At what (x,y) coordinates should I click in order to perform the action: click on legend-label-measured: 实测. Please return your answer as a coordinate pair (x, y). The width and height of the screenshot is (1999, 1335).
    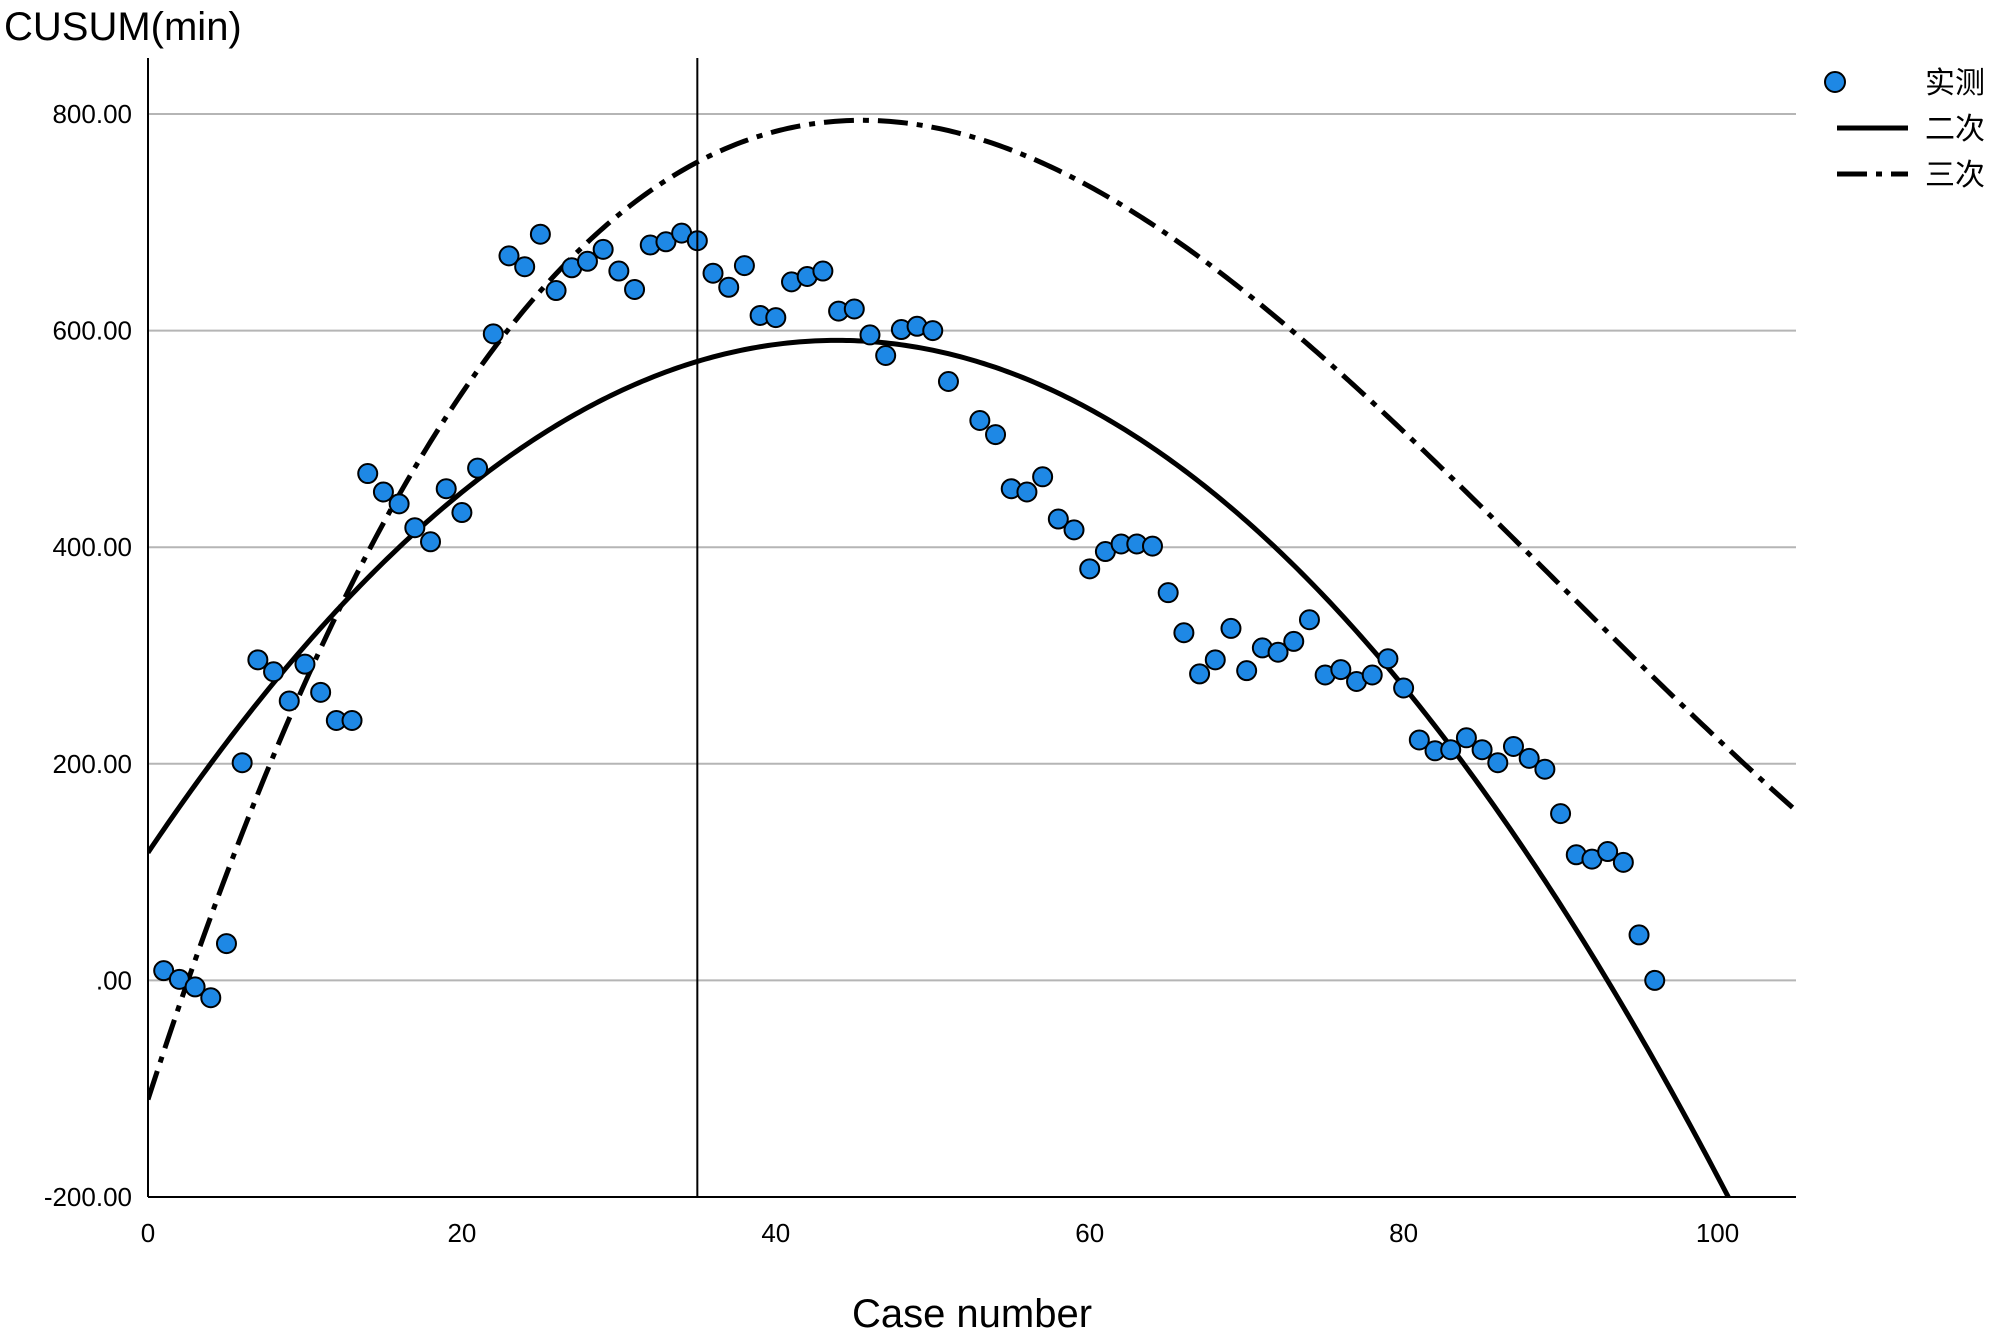
    Looking at the image, I should click on (1955, 83).